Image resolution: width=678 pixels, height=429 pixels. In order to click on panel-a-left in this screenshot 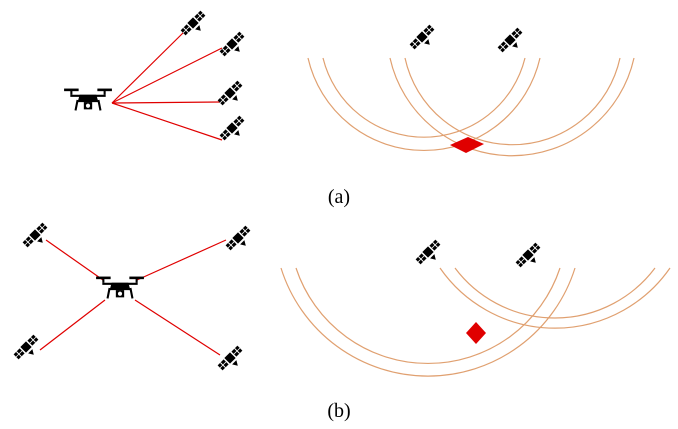, I will do `click(155, 76)`.